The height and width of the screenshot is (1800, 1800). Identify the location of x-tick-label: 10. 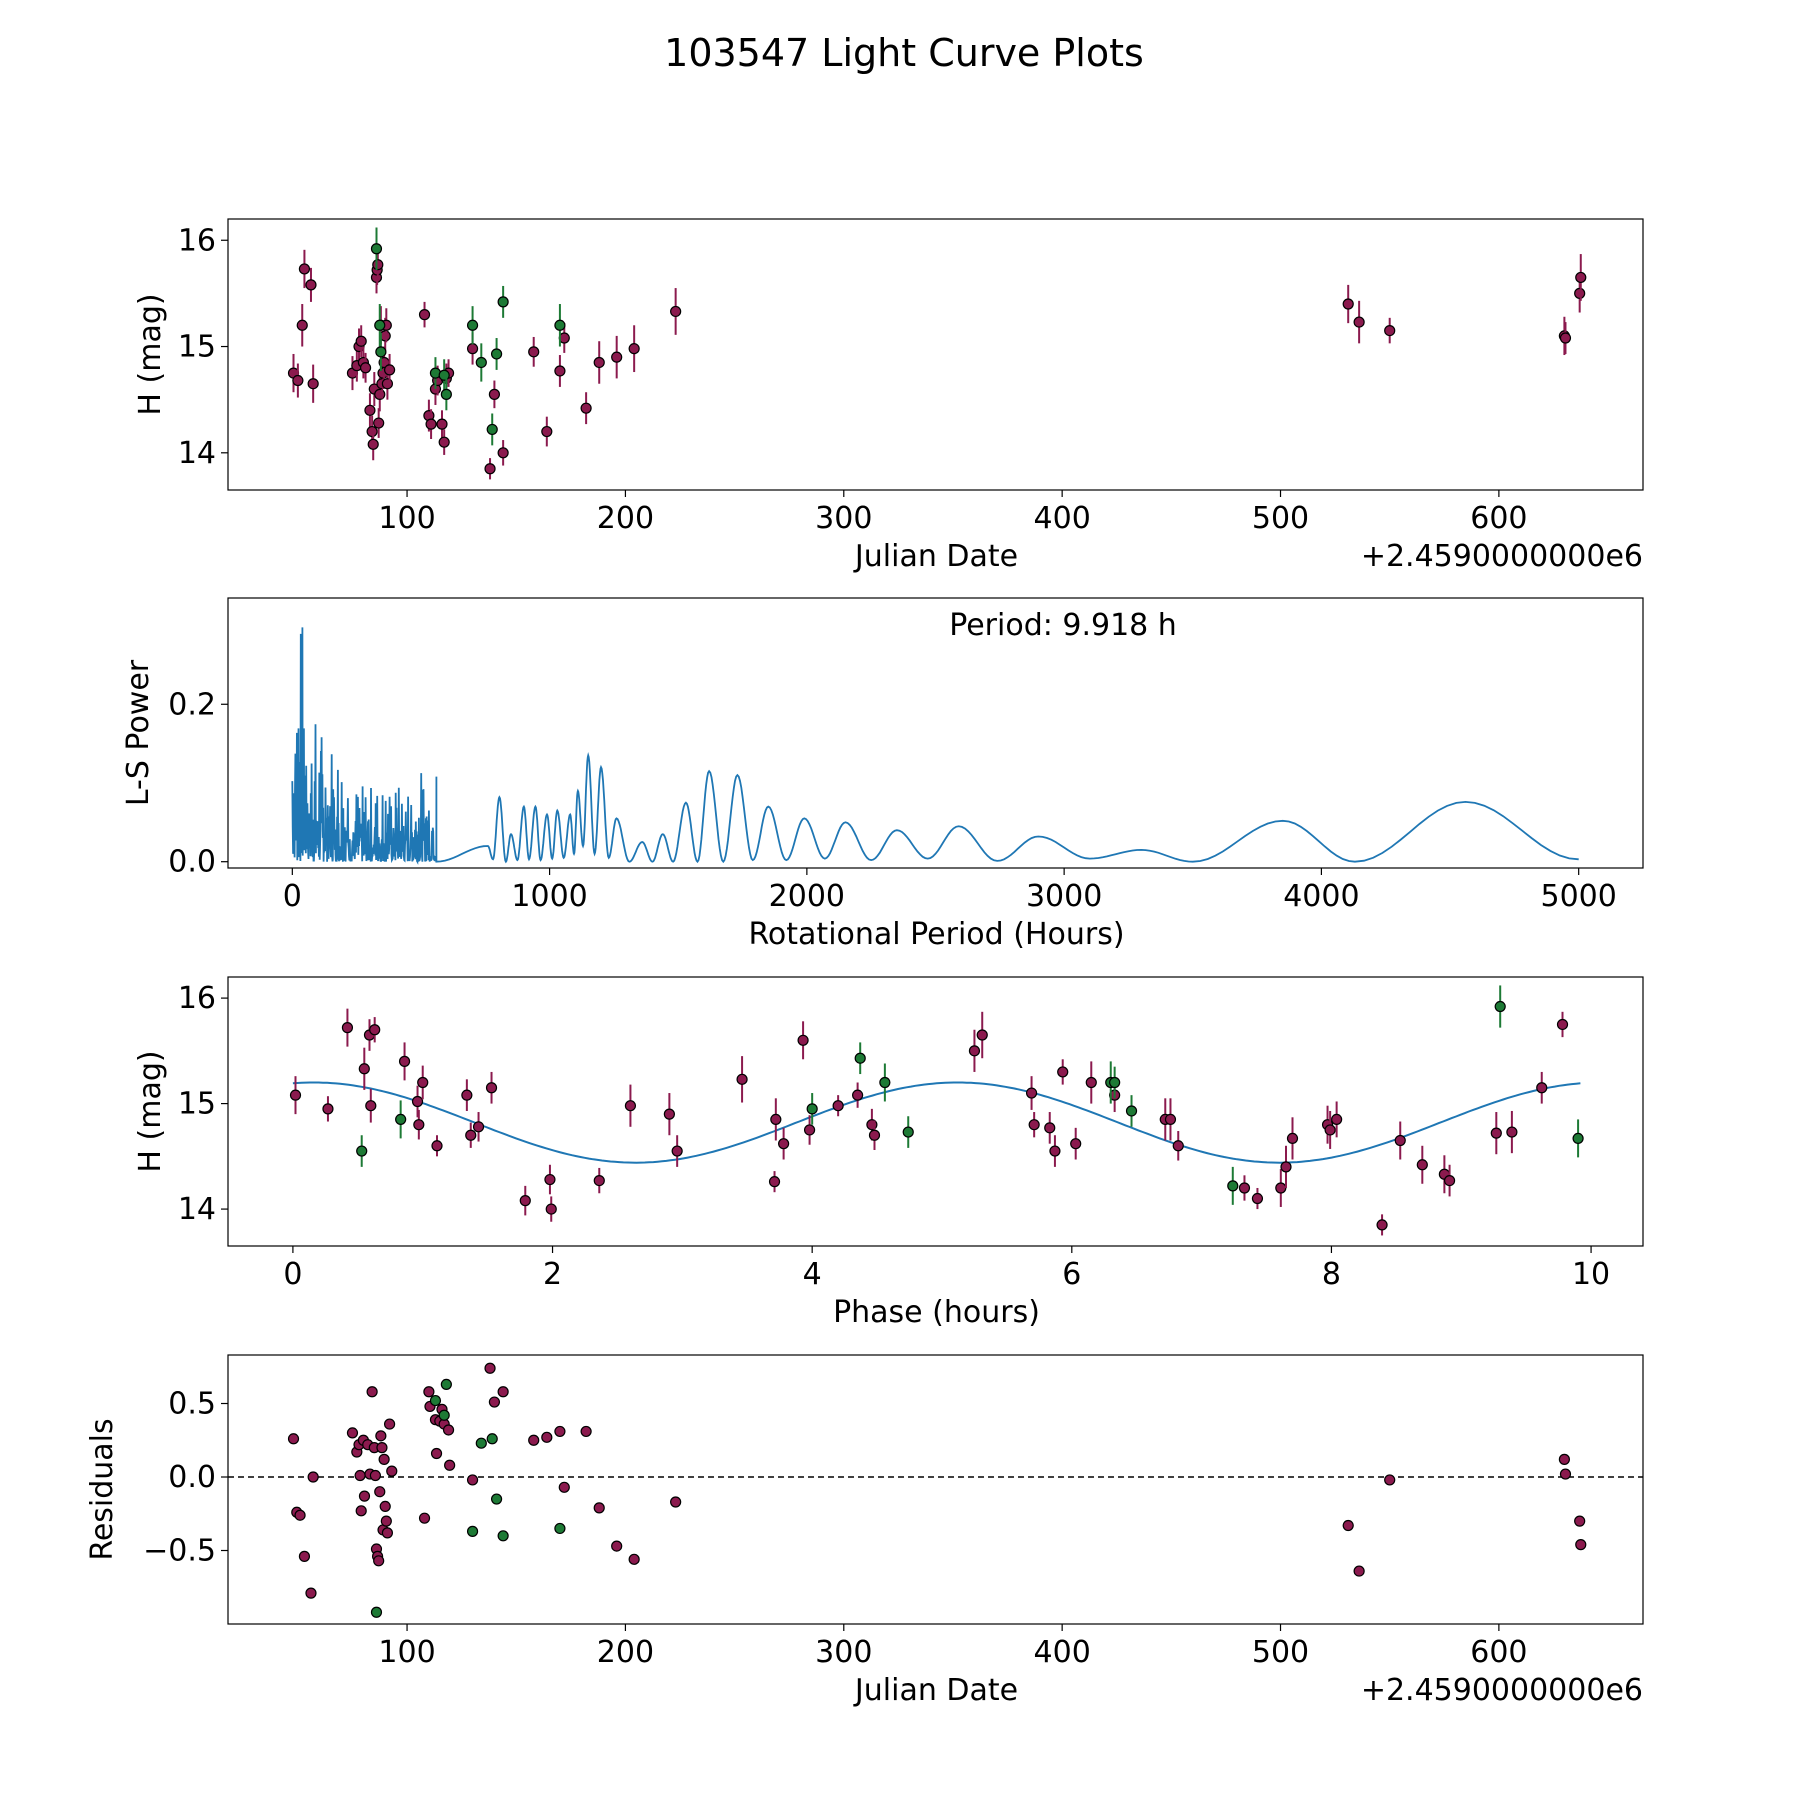
(1591, 1274).